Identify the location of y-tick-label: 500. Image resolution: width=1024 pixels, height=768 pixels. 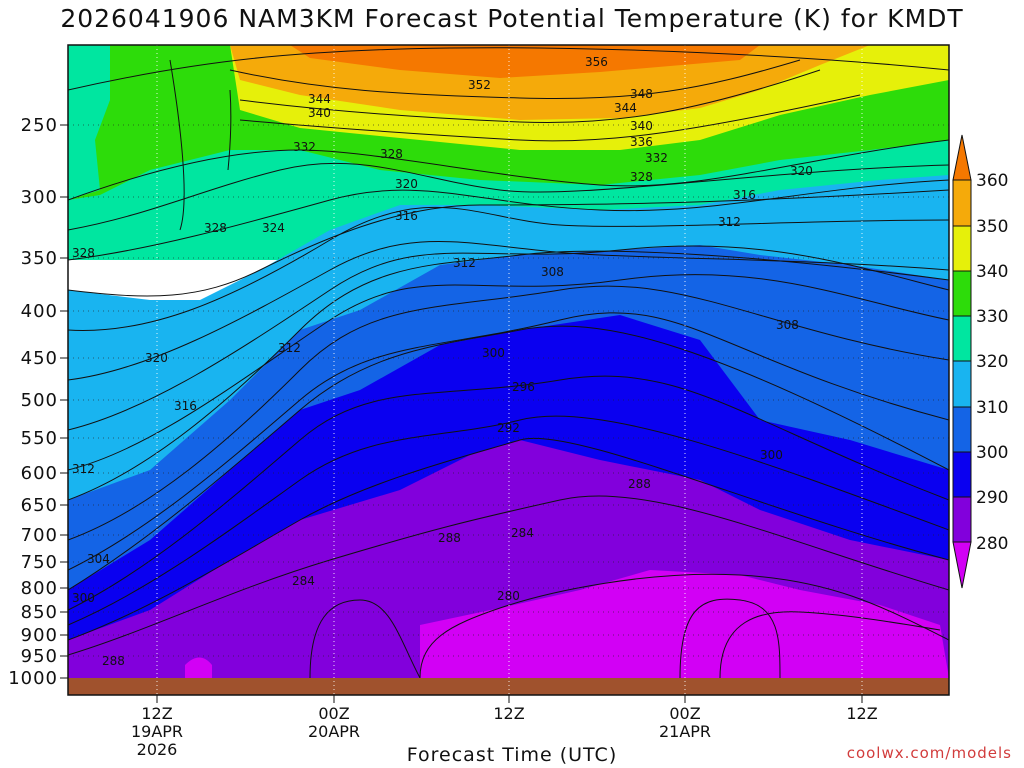
(39, 400).